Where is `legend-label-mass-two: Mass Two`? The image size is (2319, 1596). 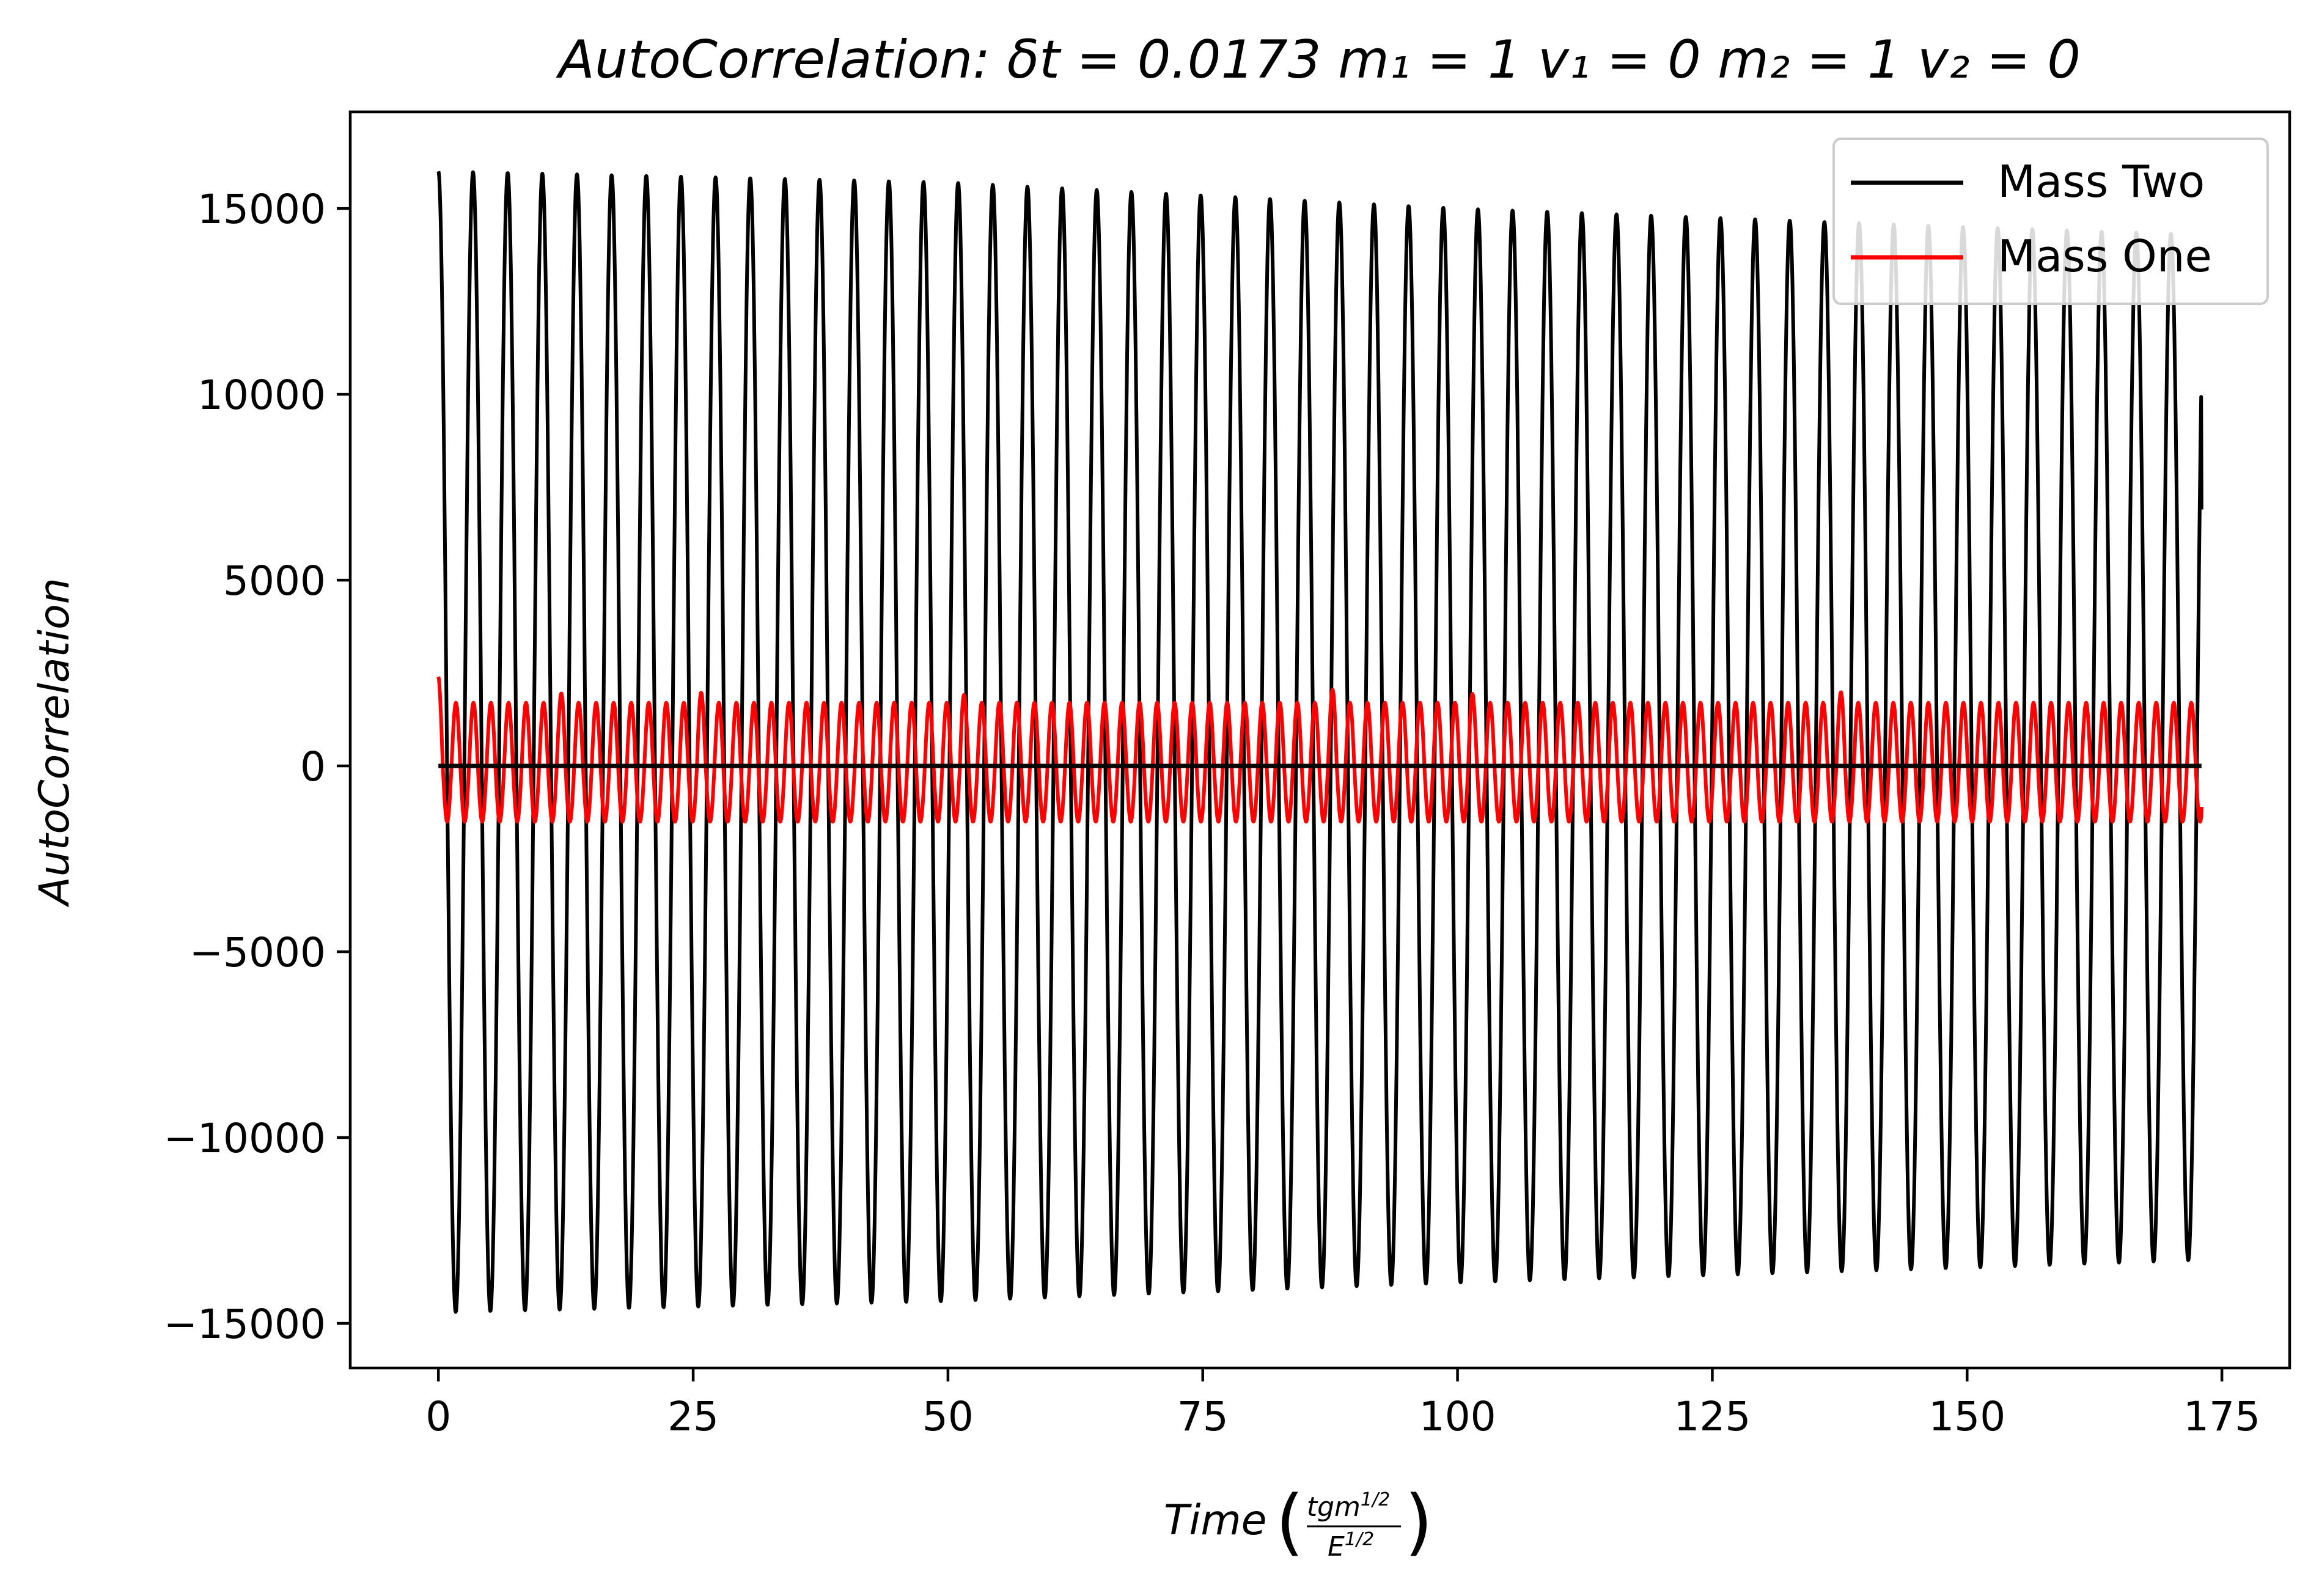 legend-label-mass-two: Mass Two is located at coordinates (2101, 181).